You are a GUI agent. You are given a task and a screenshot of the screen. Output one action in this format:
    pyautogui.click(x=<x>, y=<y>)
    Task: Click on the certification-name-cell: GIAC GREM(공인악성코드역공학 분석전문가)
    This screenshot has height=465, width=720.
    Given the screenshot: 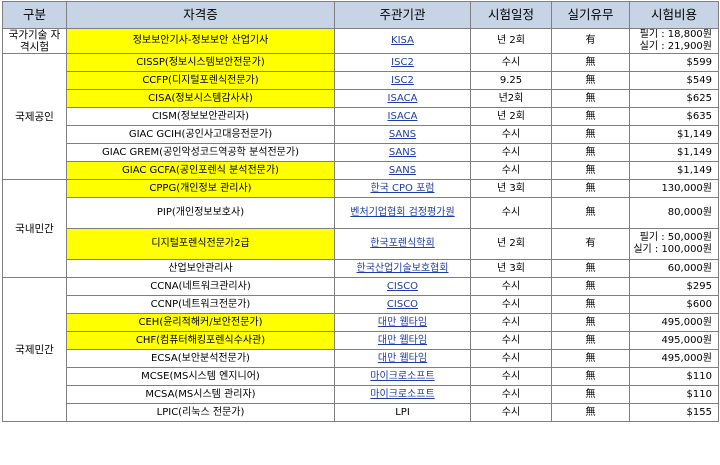 What is the action you would take?
    pyautogui.click(x=200, y=152)
    